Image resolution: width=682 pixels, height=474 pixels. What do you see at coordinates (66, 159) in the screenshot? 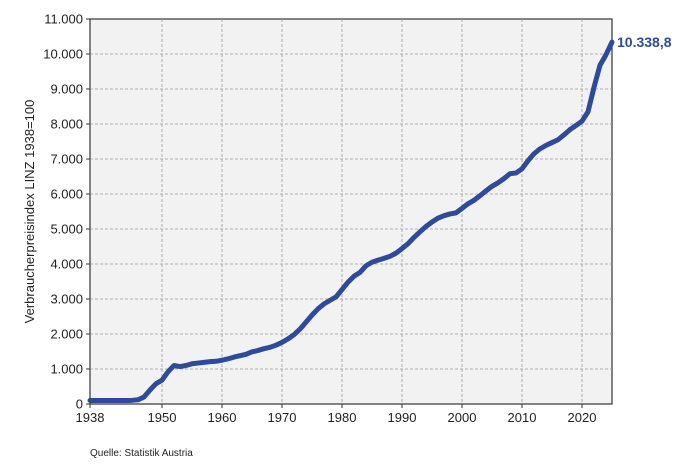
I see `y-tick-label: 7.000` at bounding box center [66, 159].